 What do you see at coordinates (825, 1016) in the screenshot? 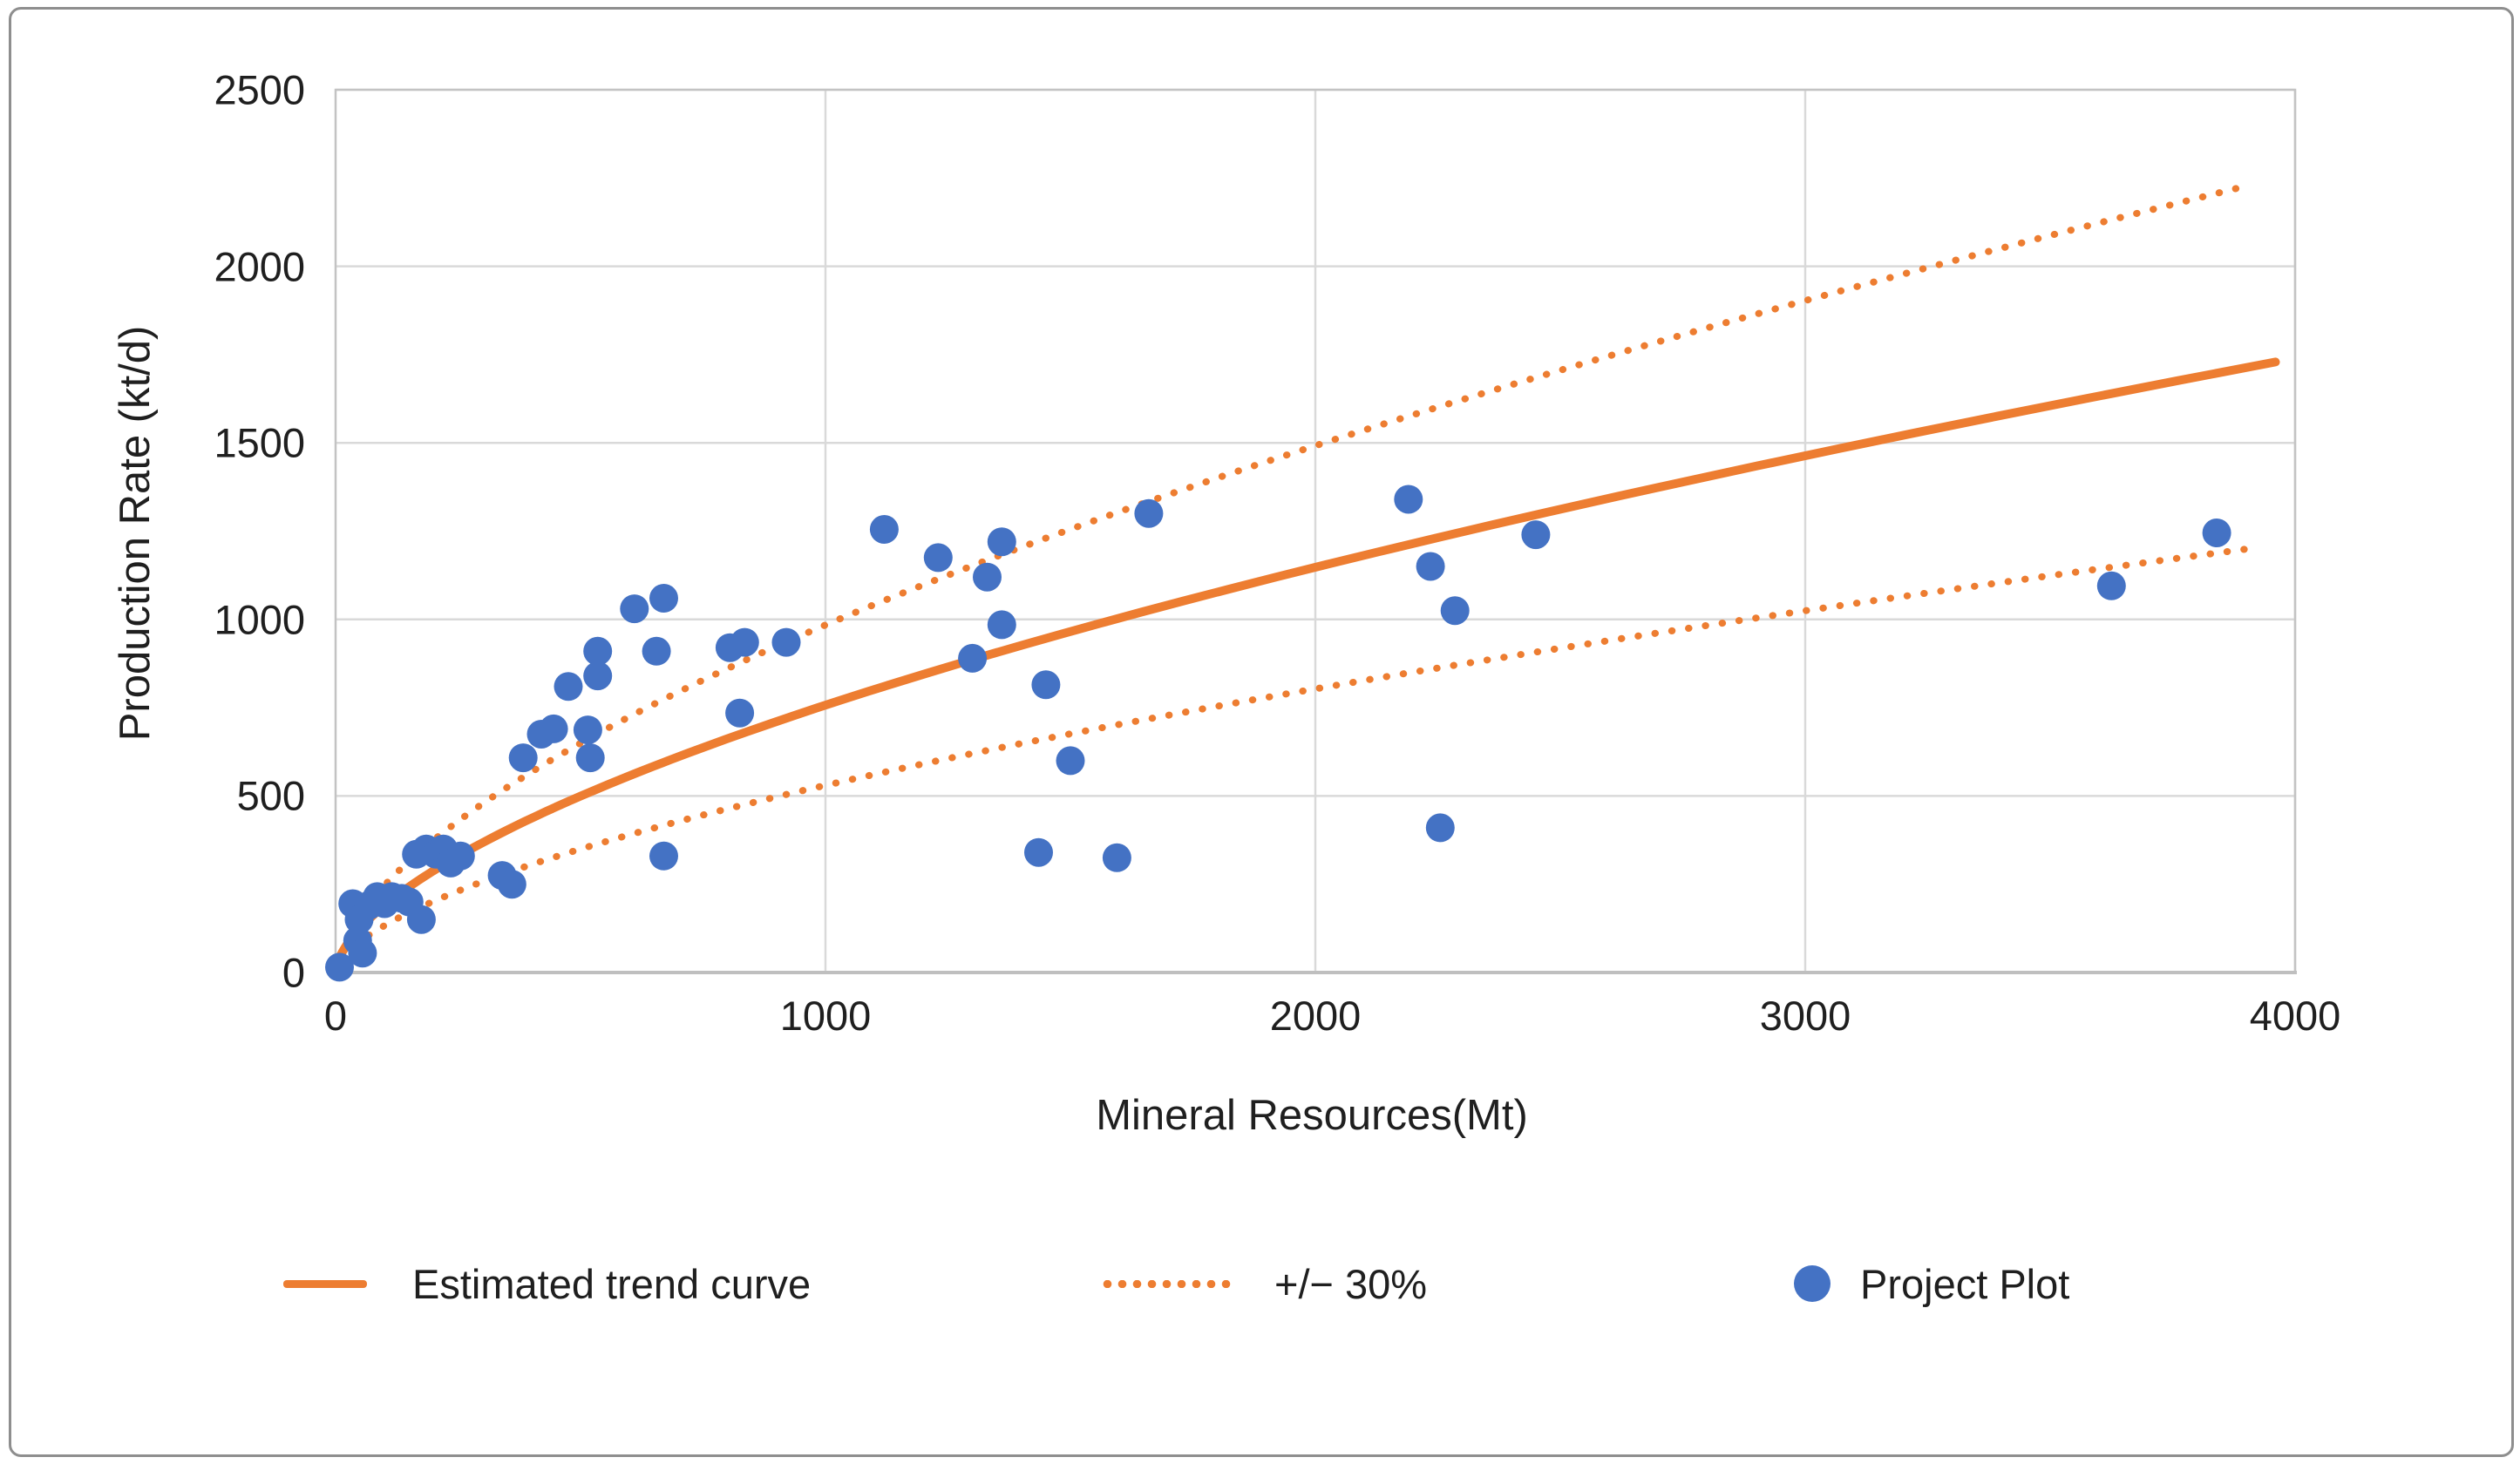
I see `x-tick-label: 1000` at bounding box center [825, 1016].